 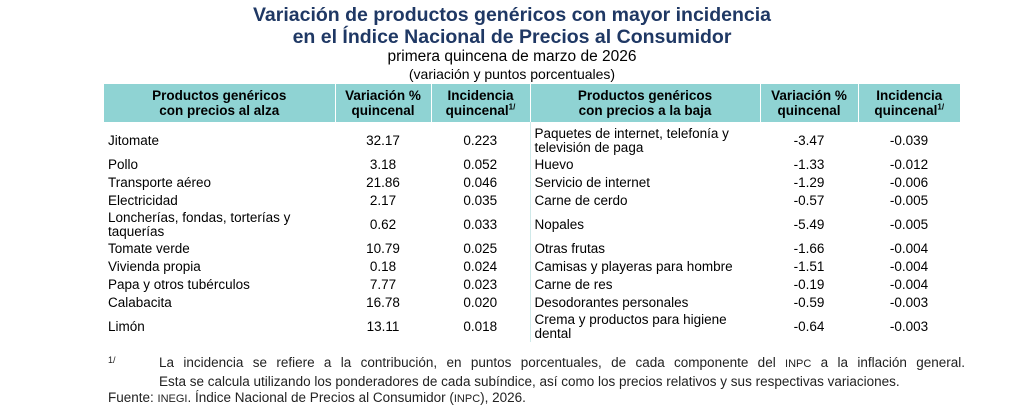 I want to click on up-incidence: 0.023, so click(x=480, y=284).